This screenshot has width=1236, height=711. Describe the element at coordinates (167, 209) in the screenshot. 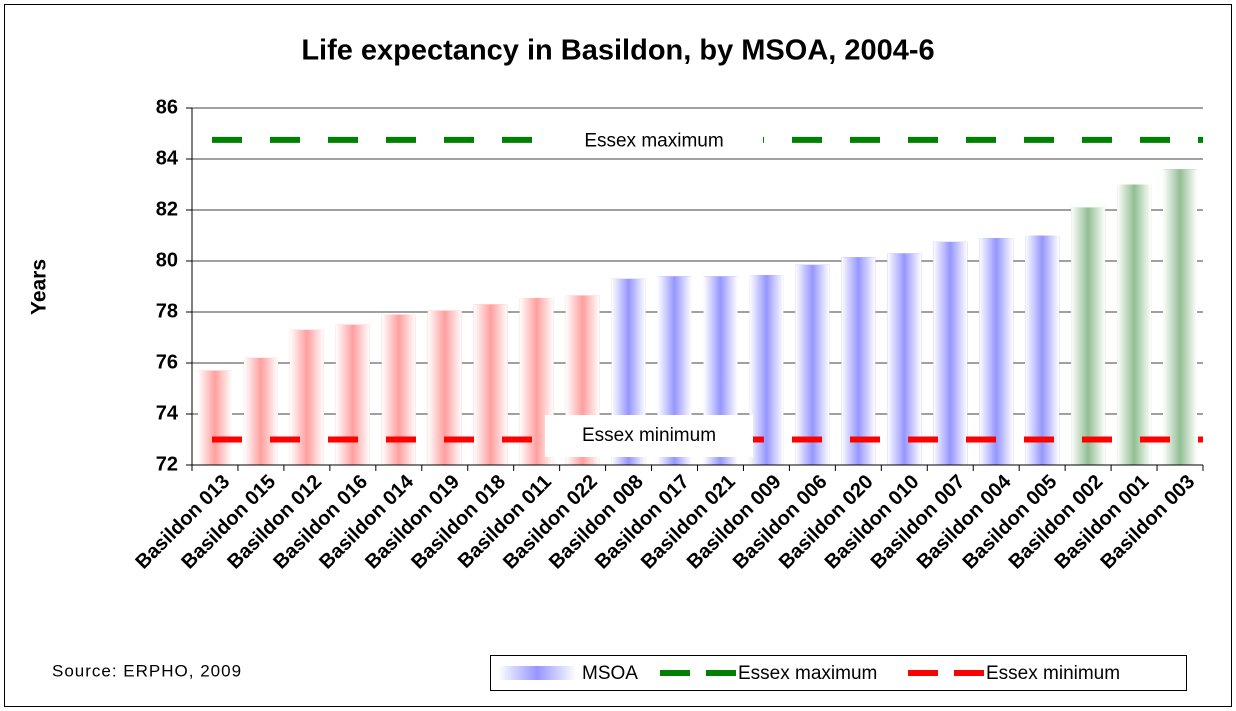

I see `y-tick-label: 82` at that location.